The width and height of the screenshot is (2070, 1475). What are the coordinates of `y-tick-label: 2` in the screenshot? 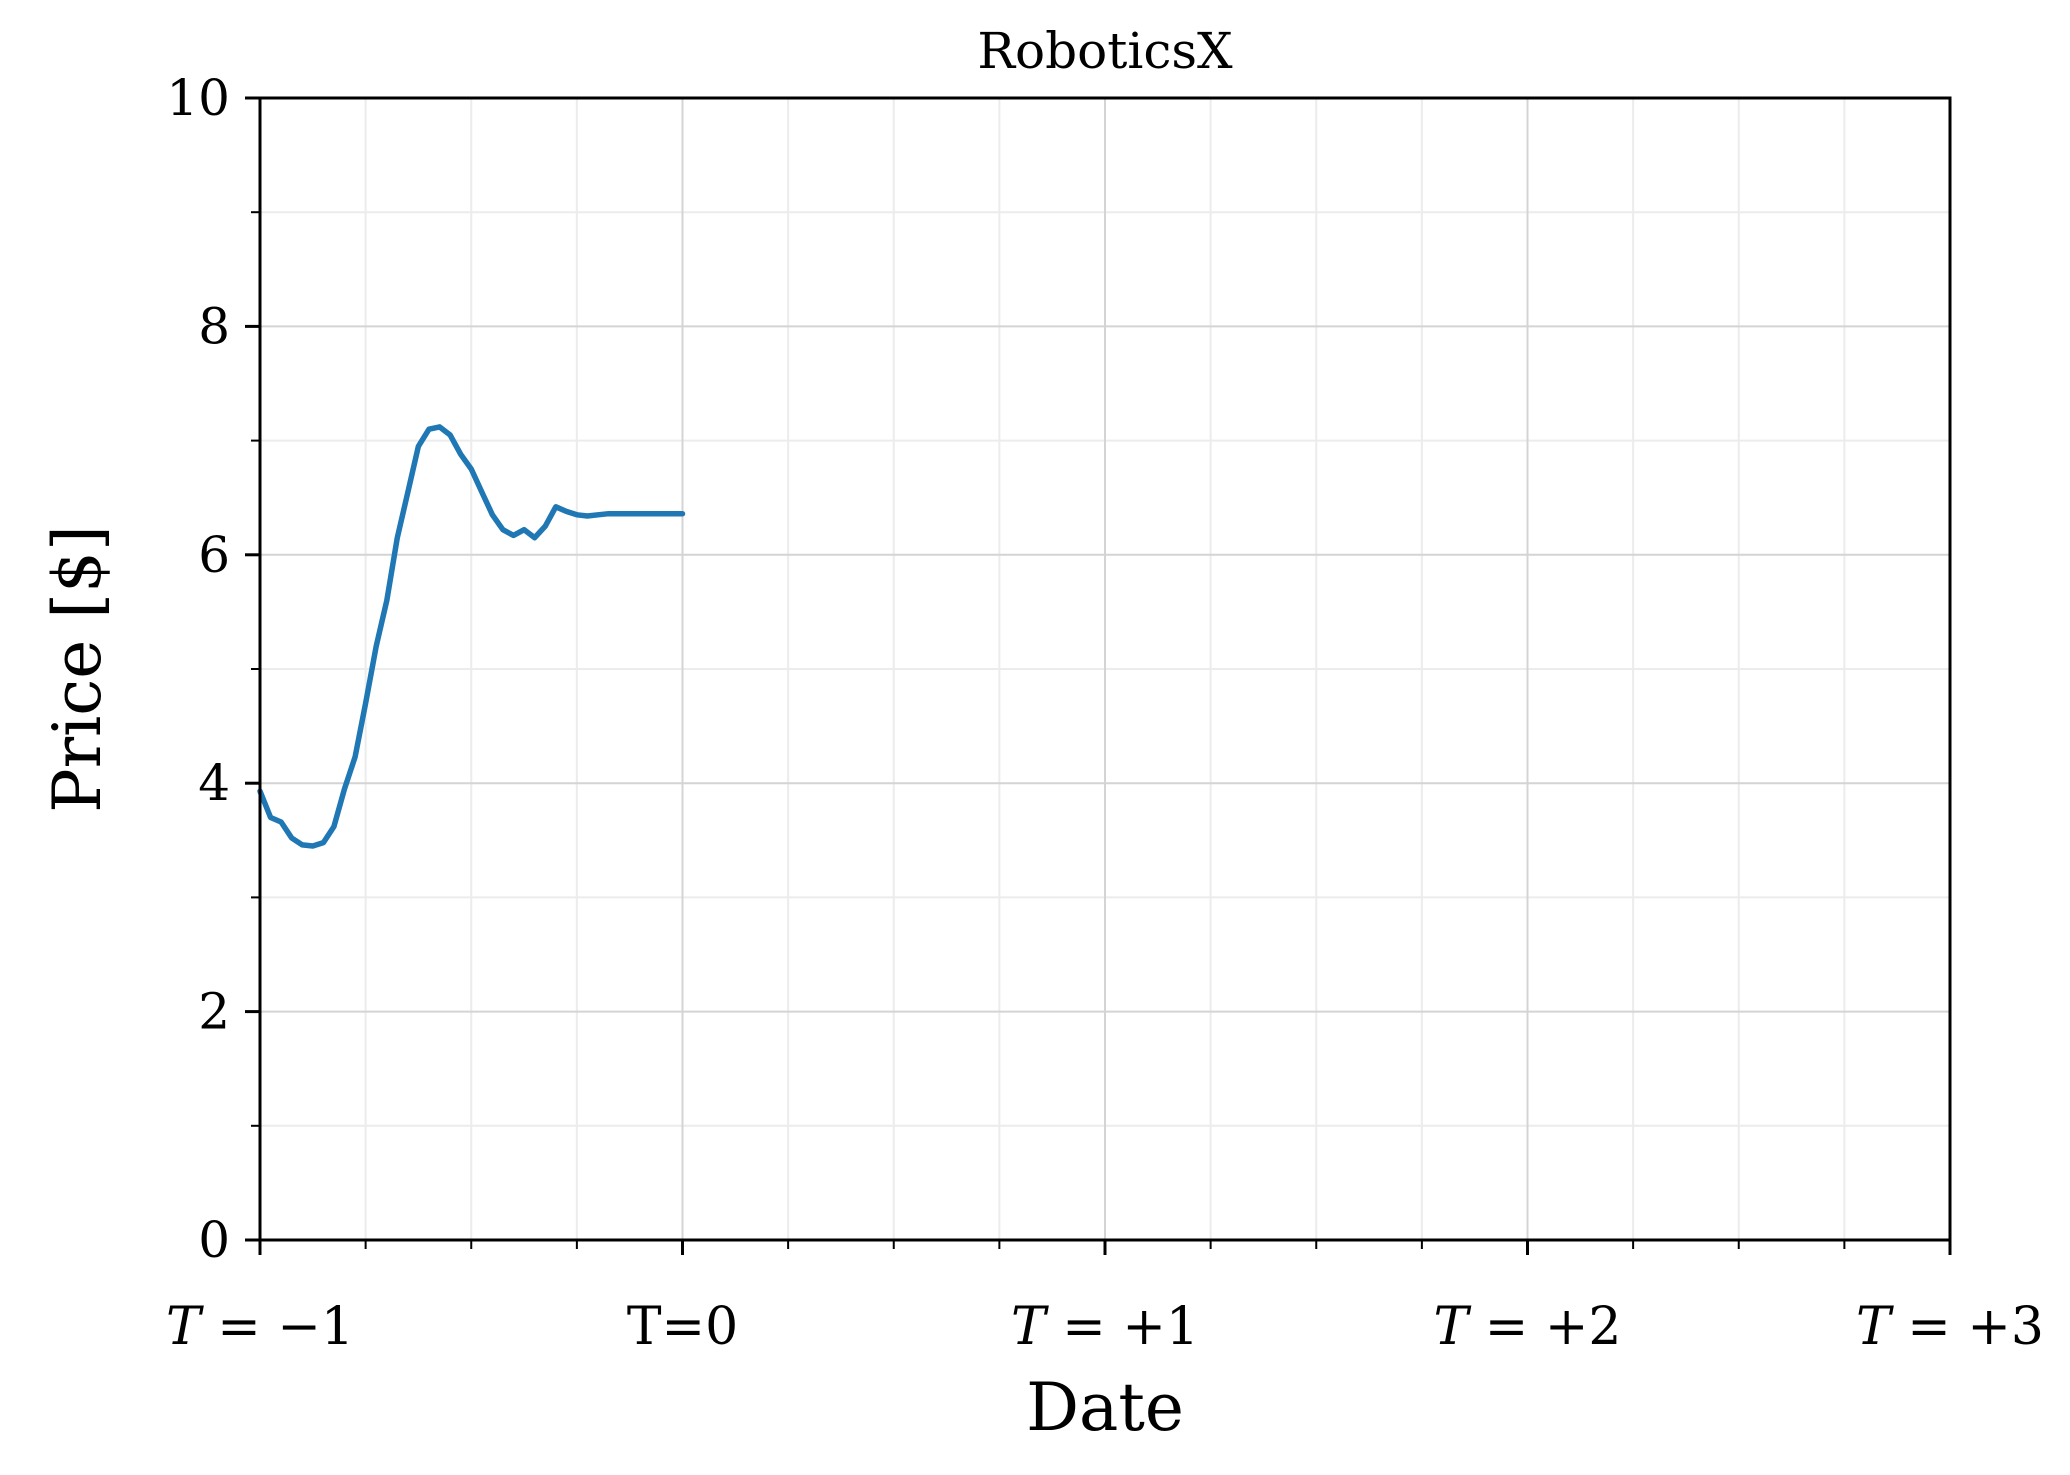 It's located at (214, 1012).